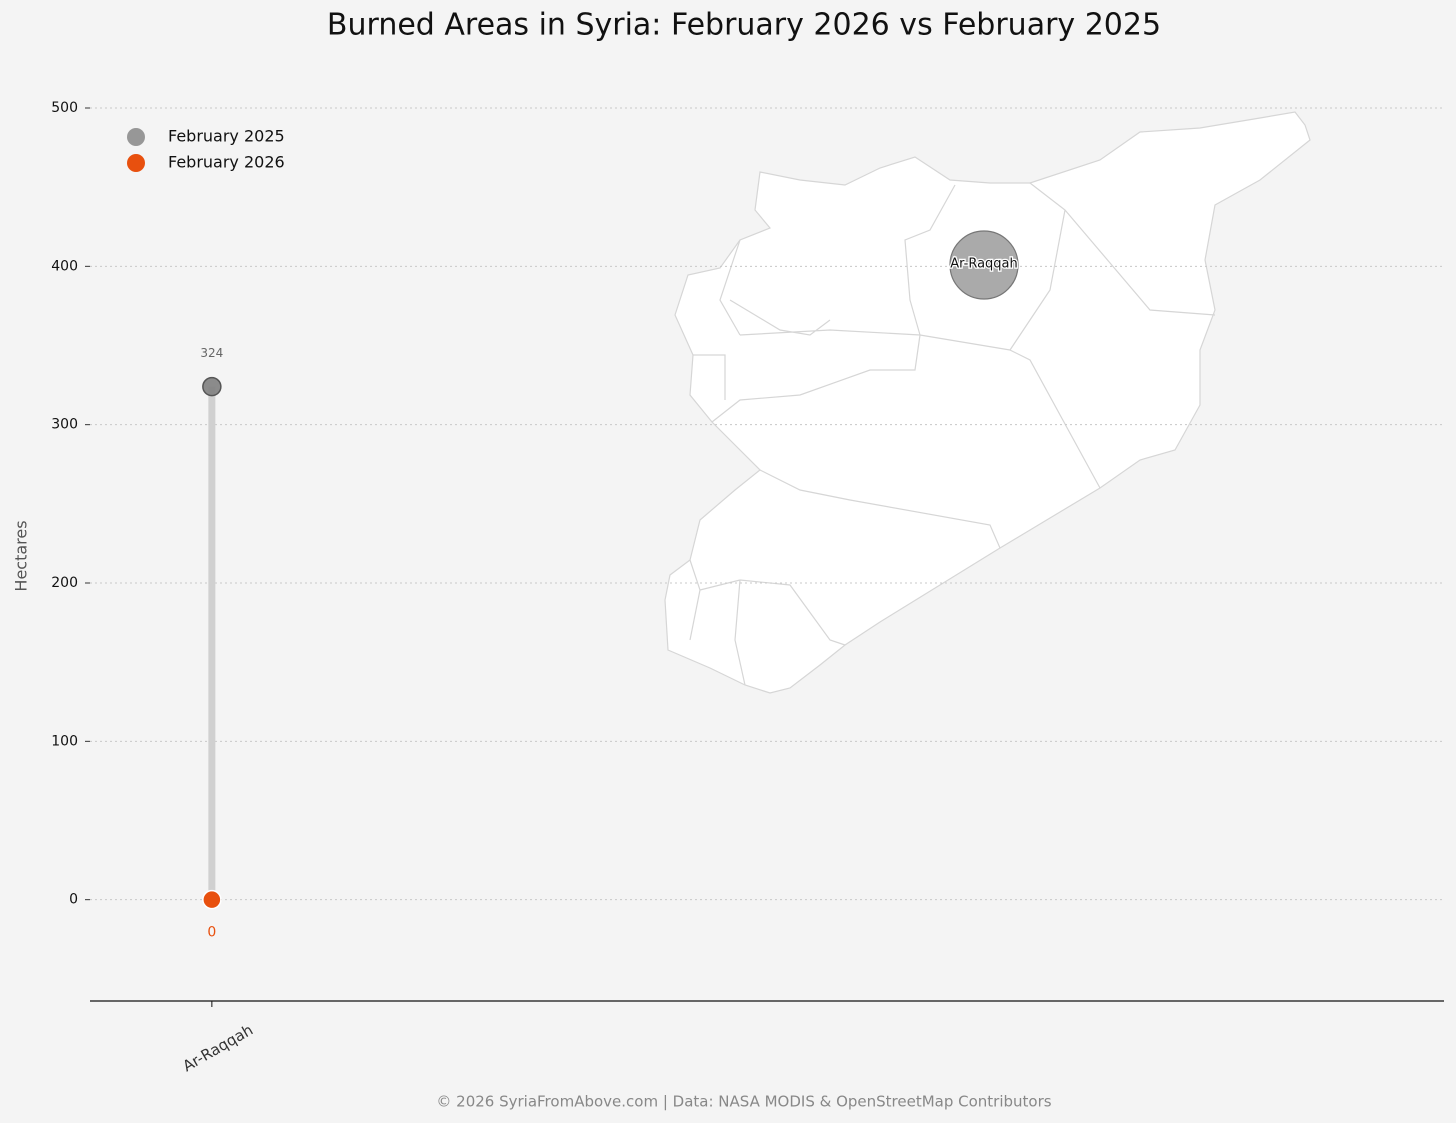  I want to click on y-tick-label: 200, so click(64, 583).